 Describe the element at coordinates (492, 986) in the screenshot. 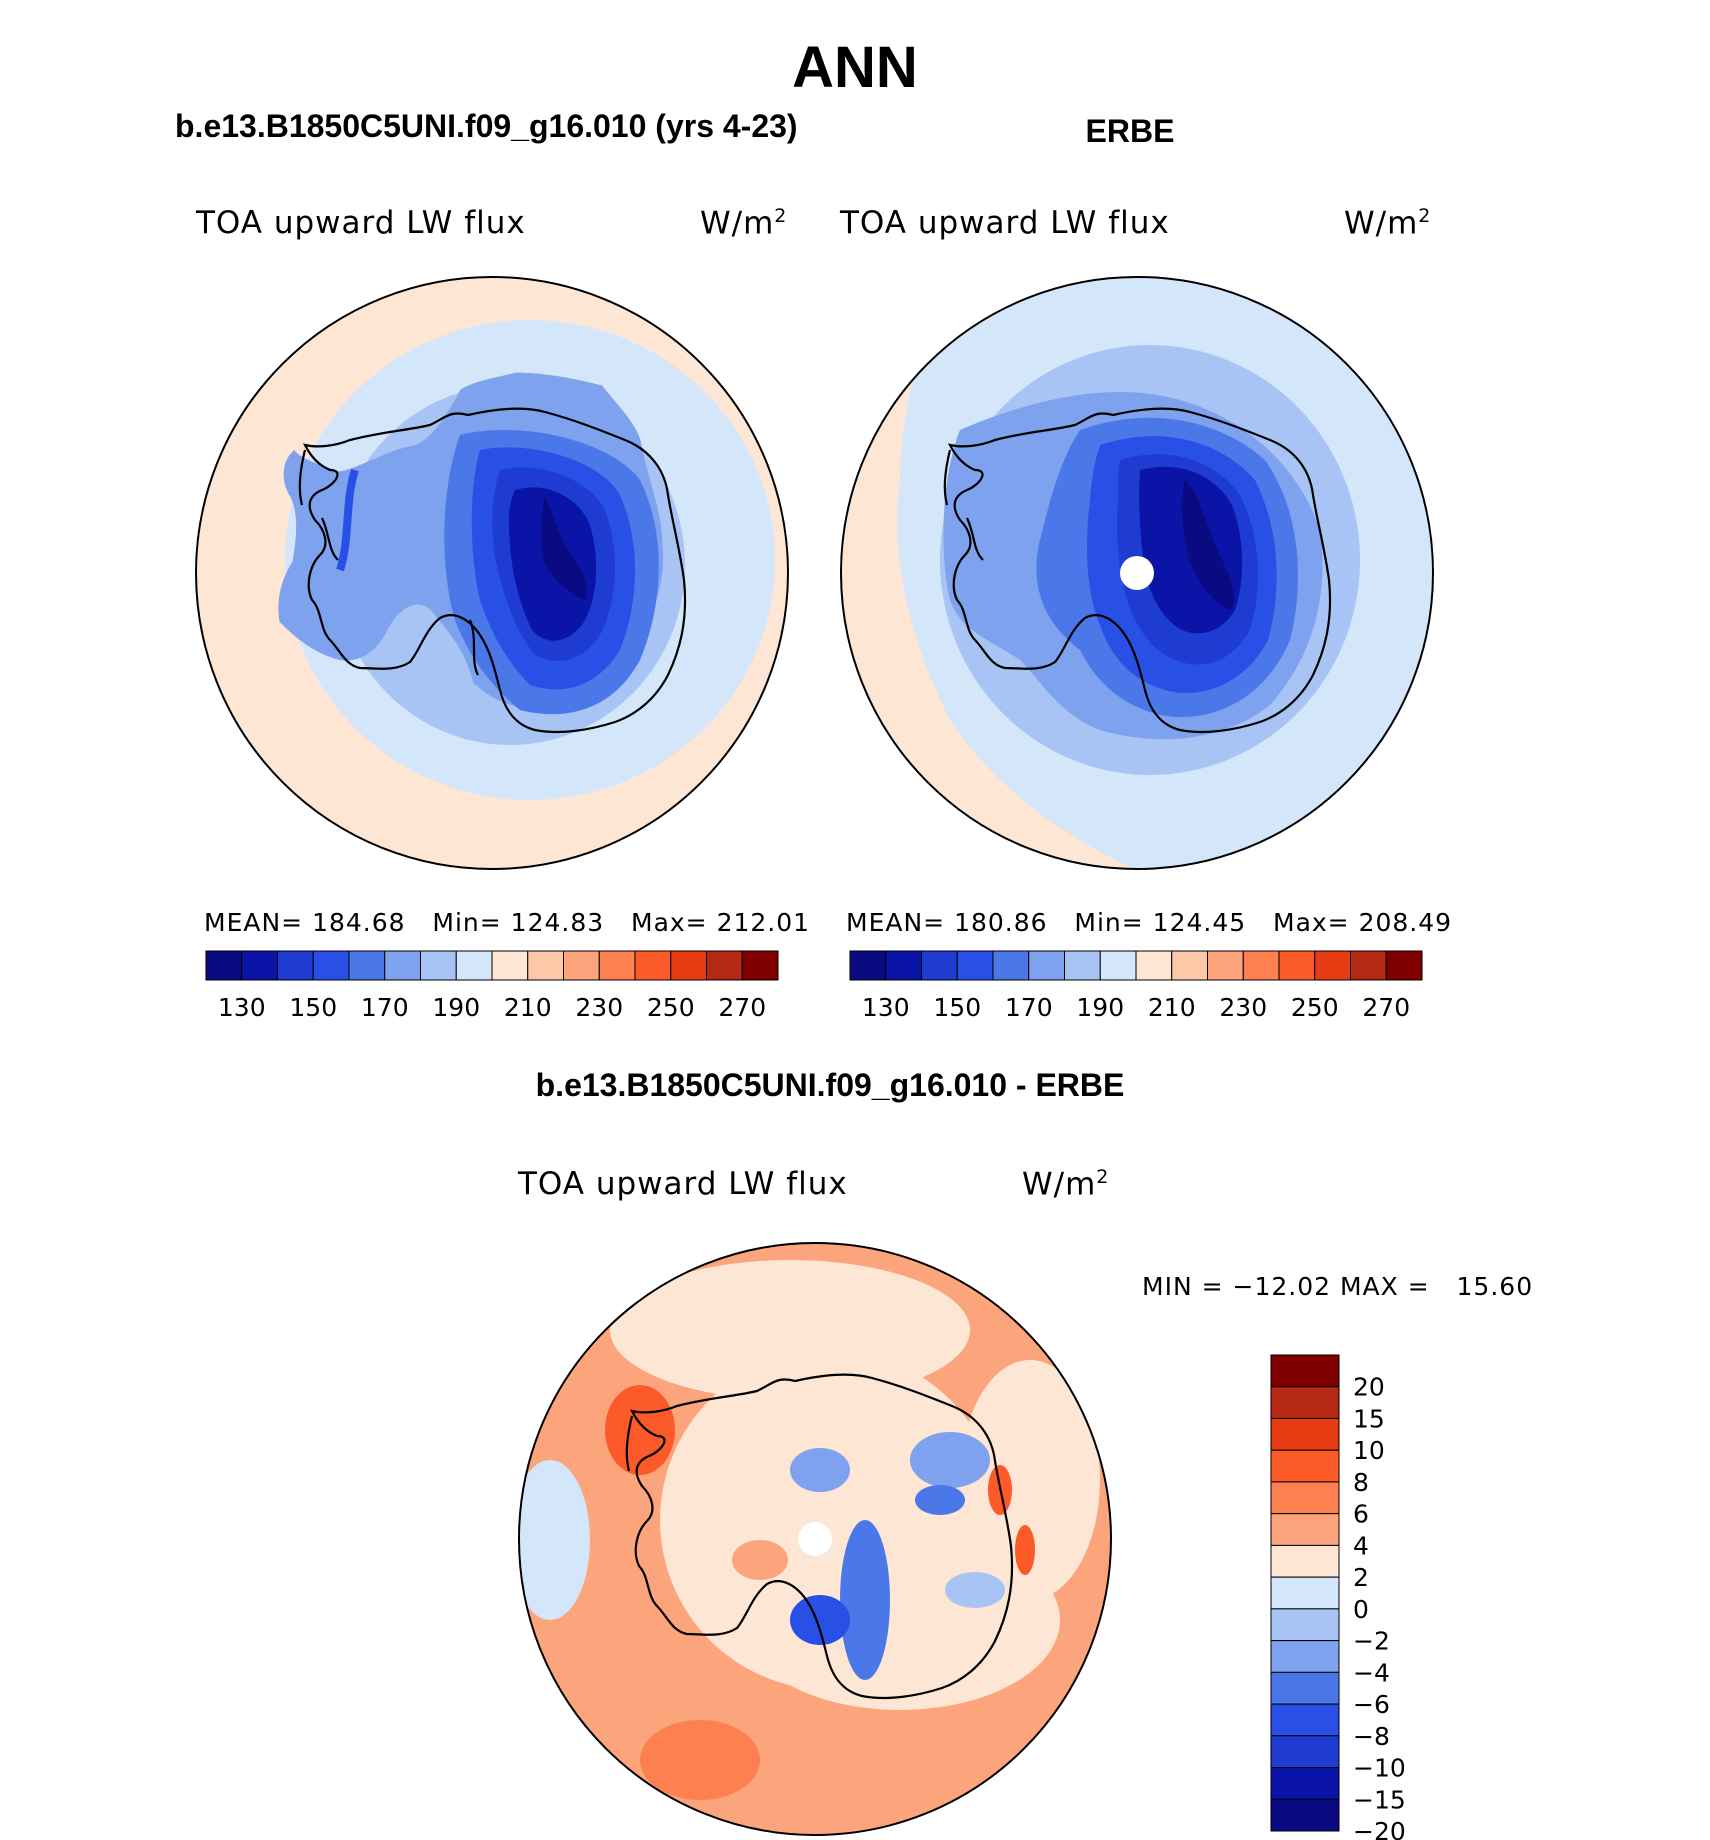

I see `model-colorbar: 130 150 170 190 210 230 250 270` at that location.